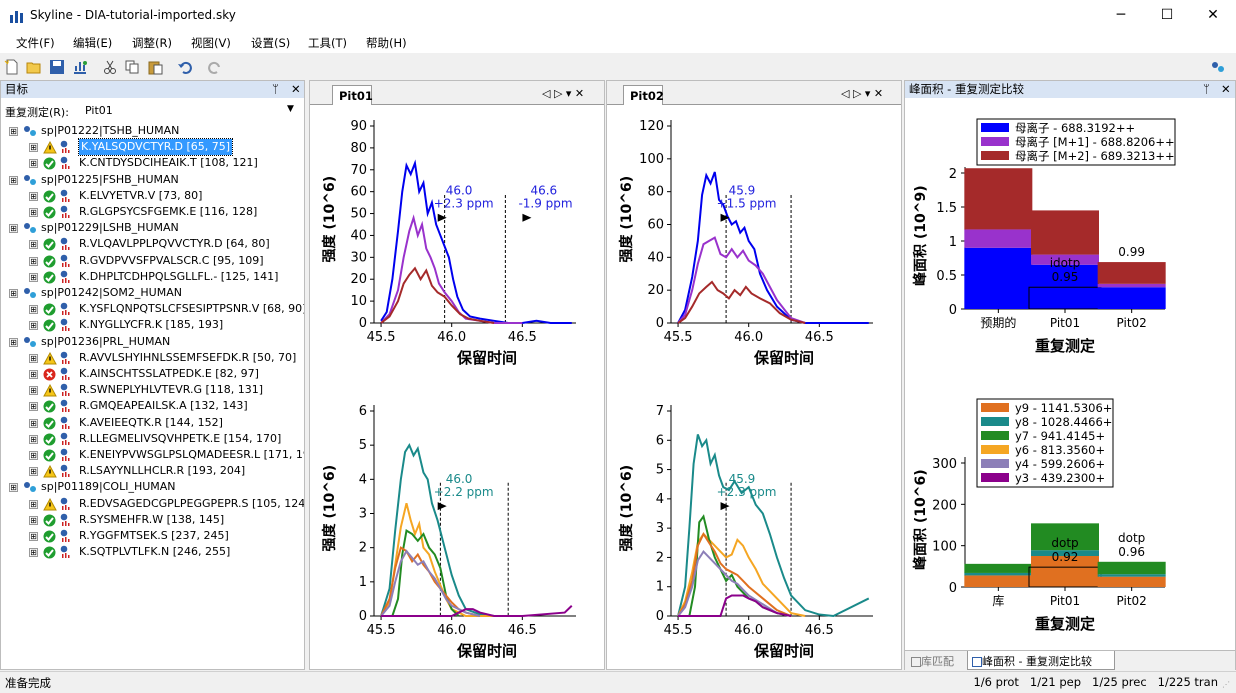 This screenshot has width=1236, height=693. I want to click on tab-library-match: 库匹配, so click(937, 660).